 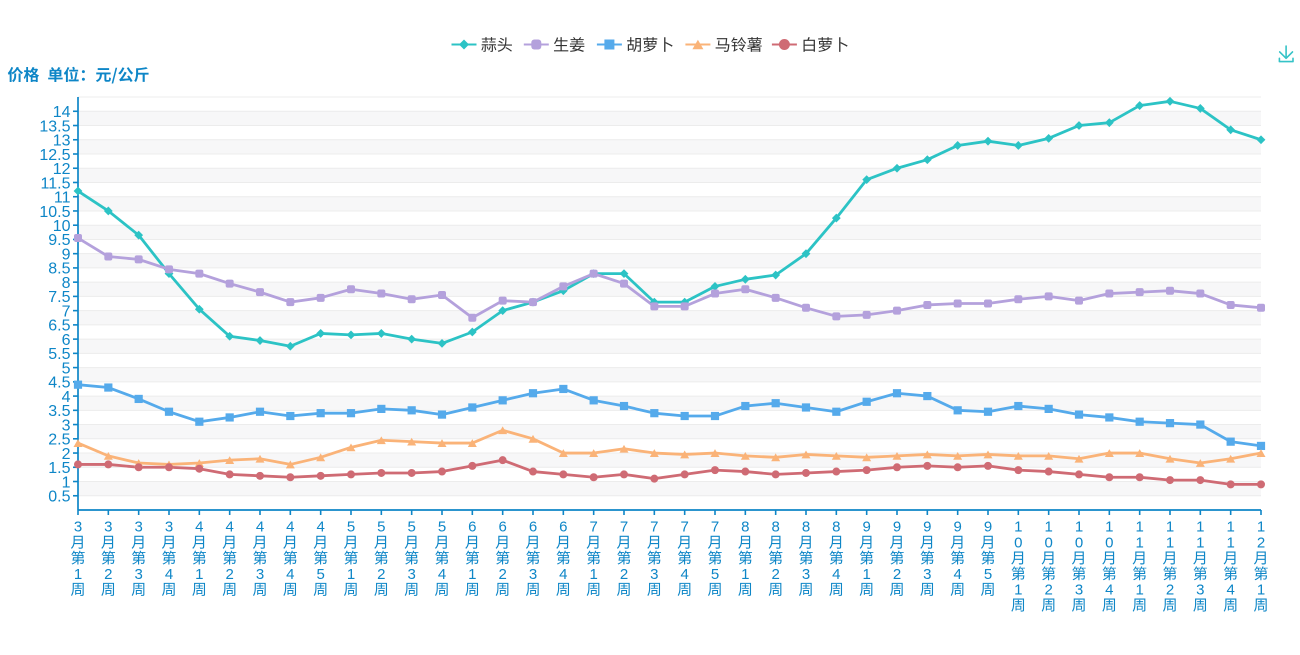 What do you see at coordinates (59, 269) in the screenshot?
I see `svg-text: 8.5` at bounding box center [59, 269].